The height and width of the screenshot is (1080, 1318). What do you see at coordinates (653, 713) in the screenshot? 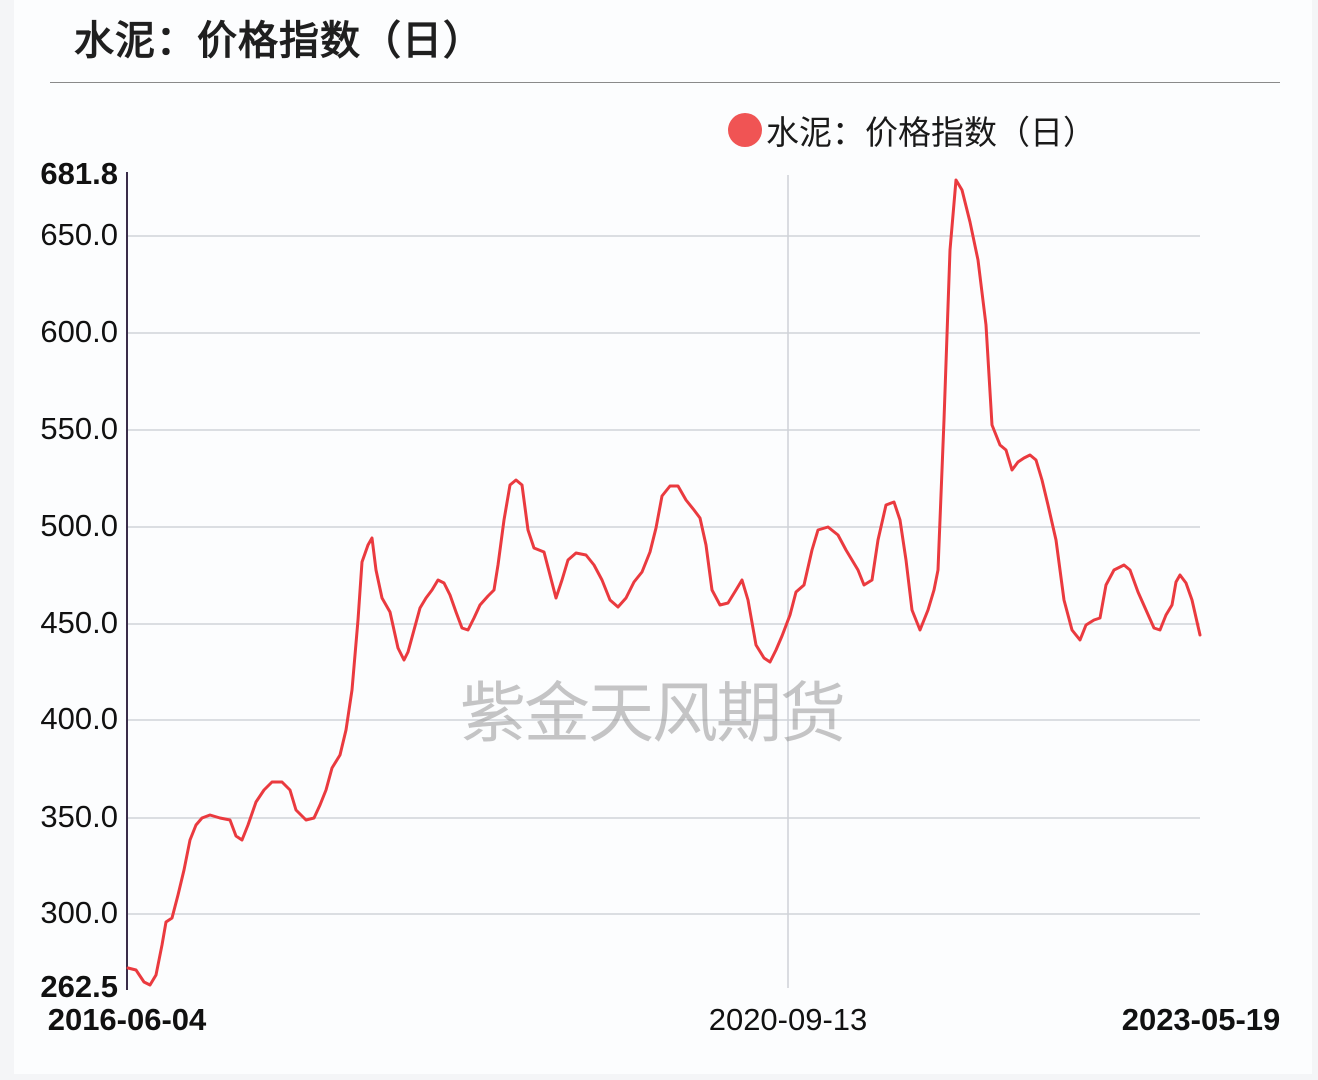
I see `watermark-text: 紫金天风期货` at bounding box center [653, 713].